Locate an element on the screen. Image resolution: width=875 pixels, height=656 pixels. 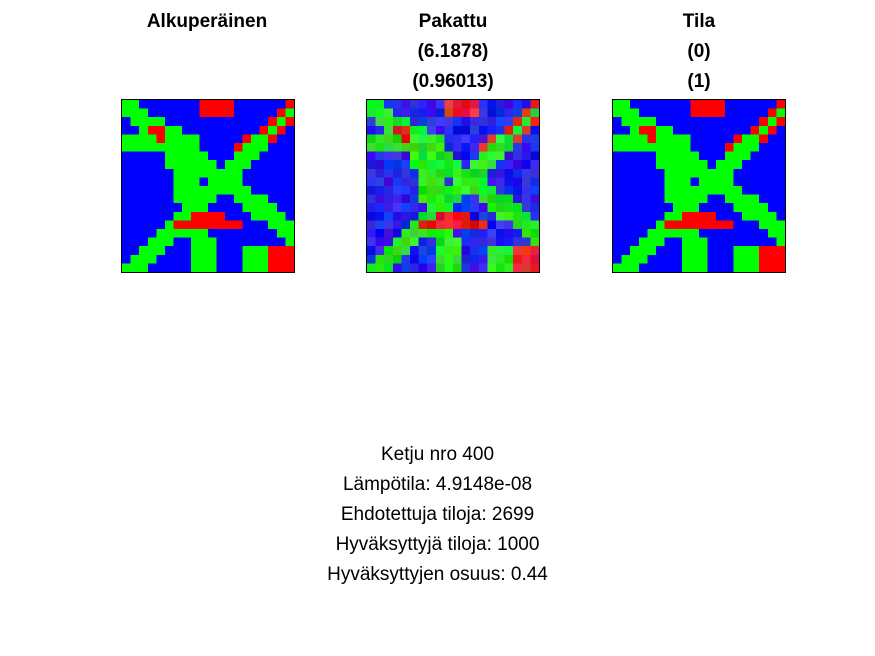
acceptance-ratio: Hyväksyttyjen osuus: 0.44 is located at coordinates (437, 574).